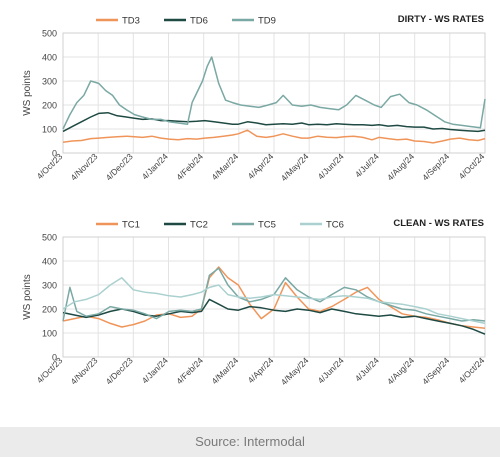 The image size is (500, 457). I want to click on series-line-tc2, so click(274, 316).